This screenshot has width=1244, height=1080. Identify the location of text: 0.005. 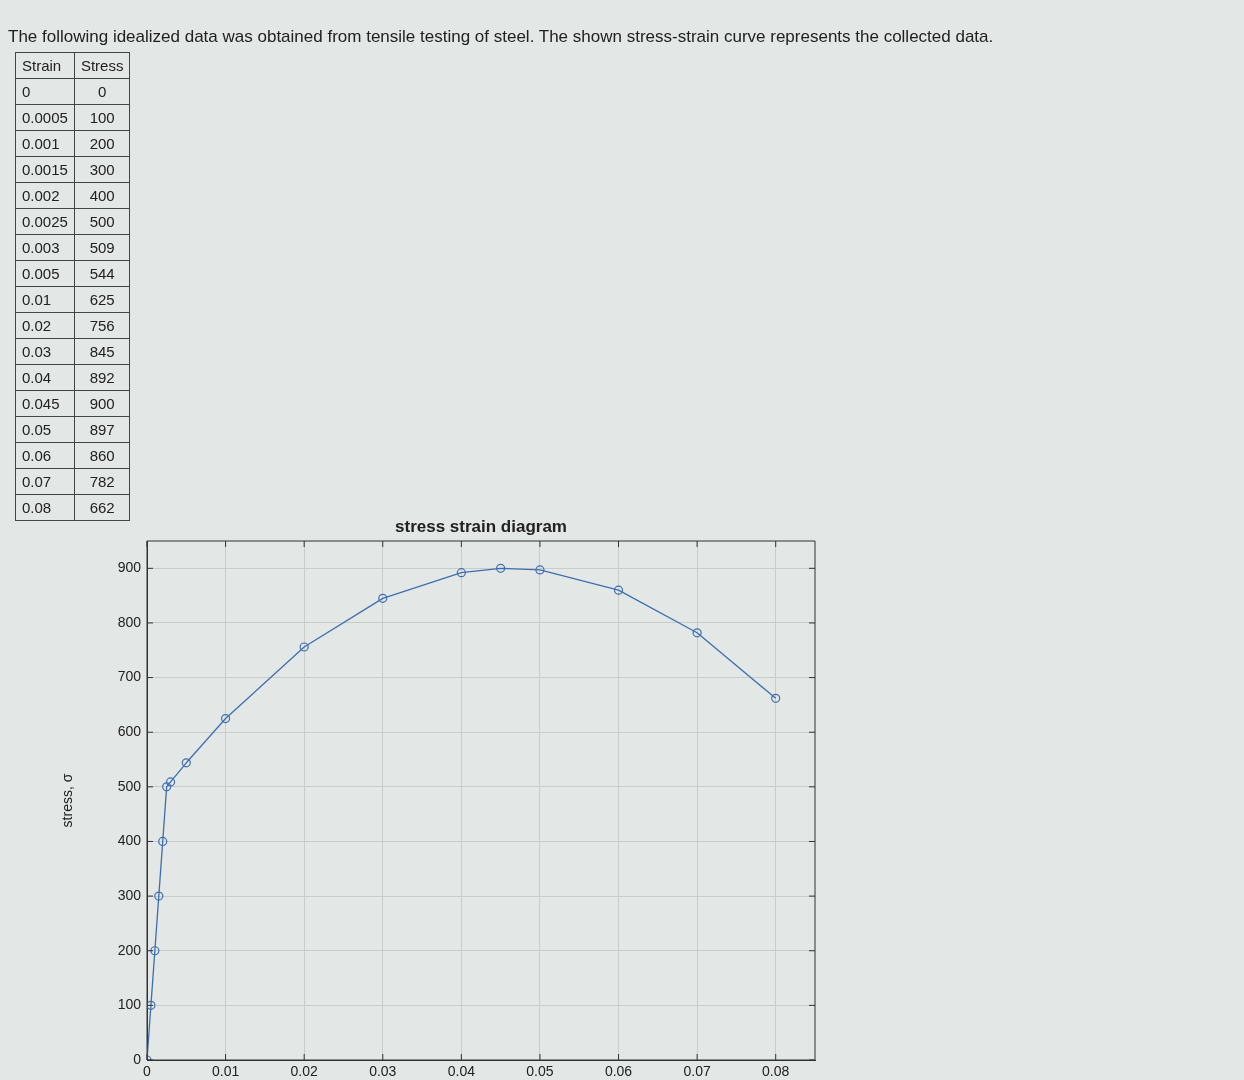
(45, 273).